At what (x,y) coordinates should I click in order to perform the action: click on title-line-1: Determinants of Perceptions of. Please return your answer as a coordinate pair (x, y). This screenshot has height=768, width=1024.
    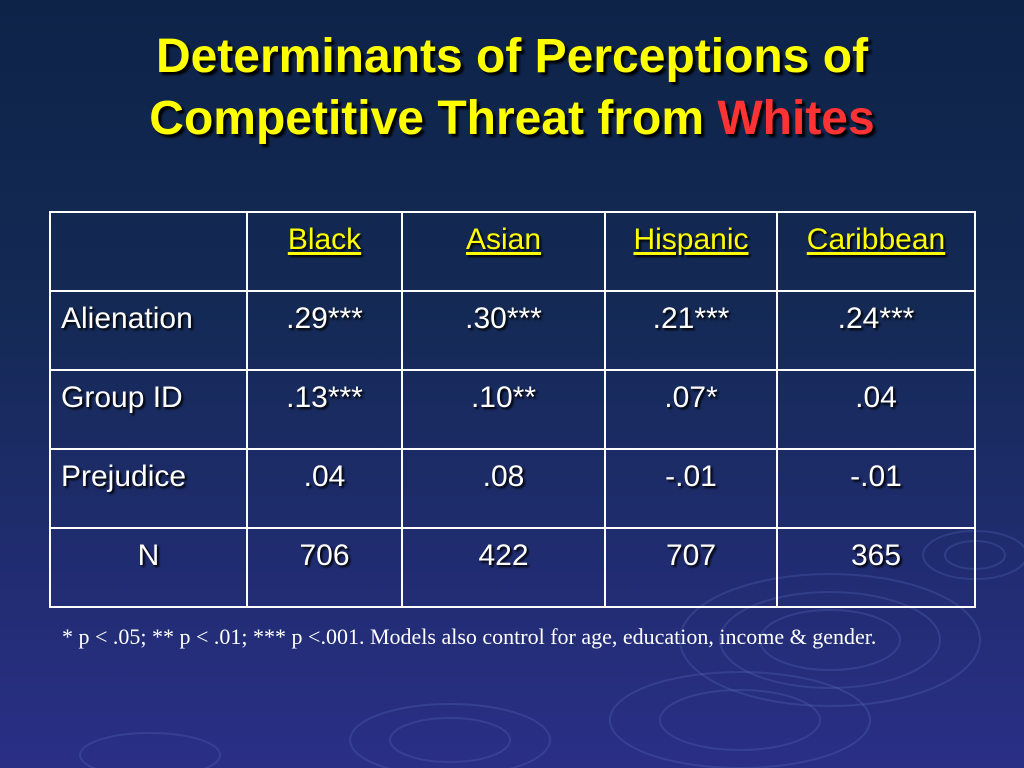
    Looking at the image, I should click on (512, 56).